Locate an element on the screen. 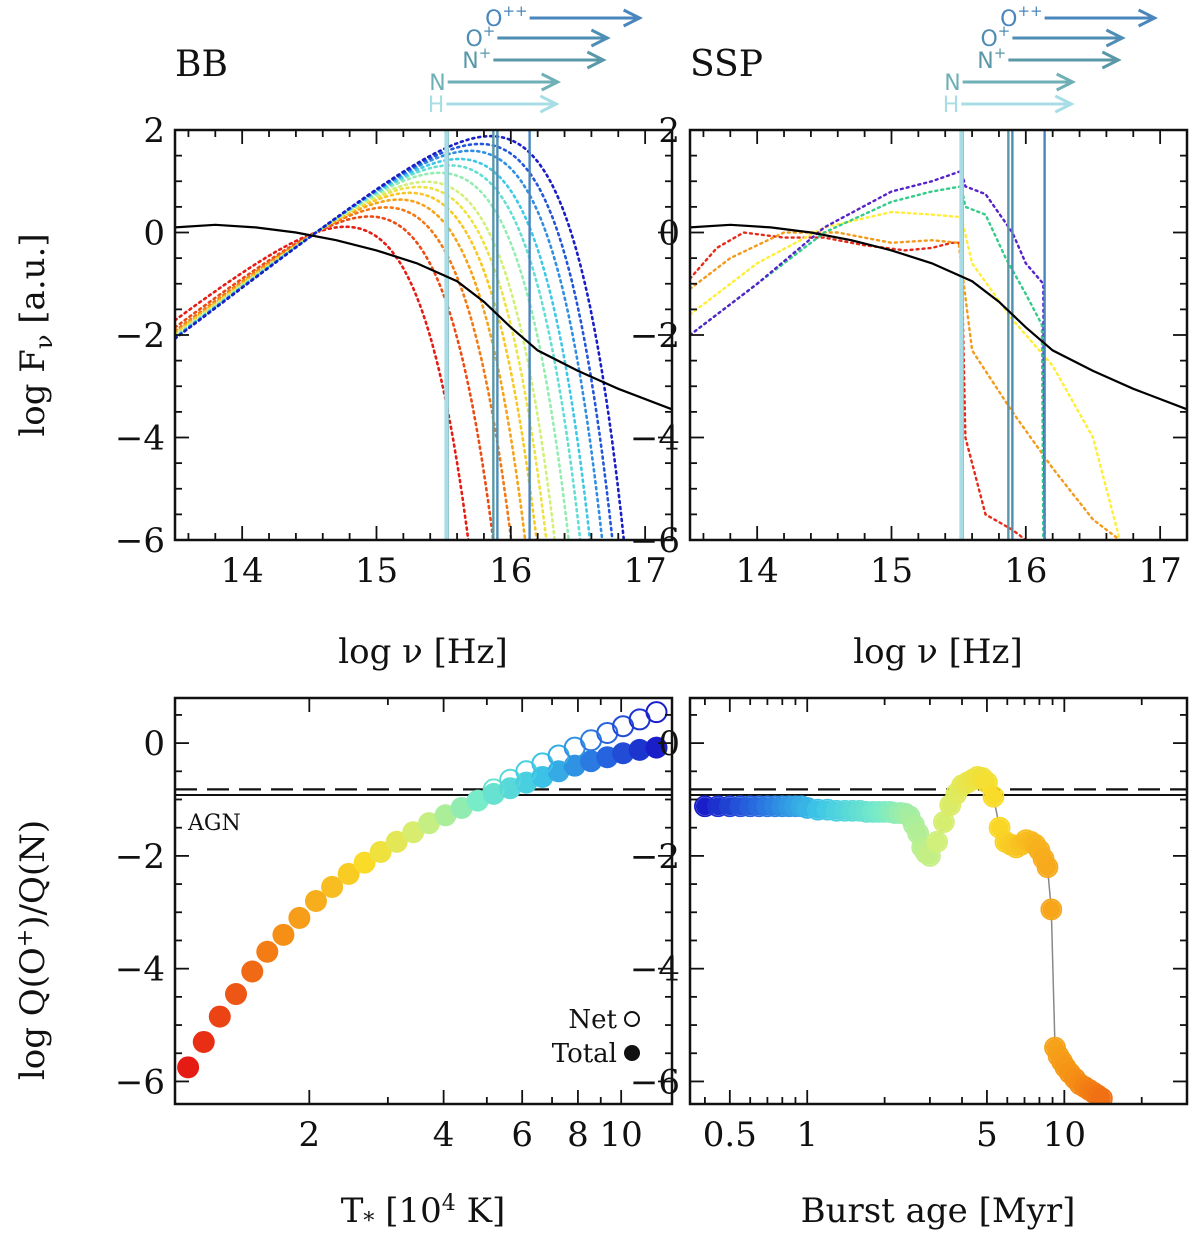 This screenshot has height=1241, width=1200. x-tick-label: 8 is located at coordinates (578, 1135).